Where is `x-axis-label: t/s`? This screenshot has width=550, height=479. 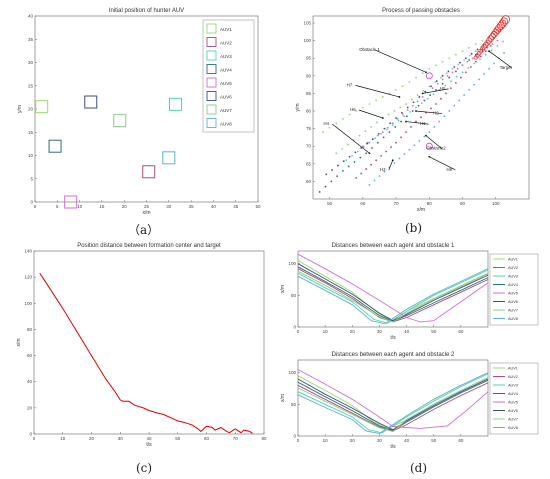
x-axis-label: t/s is located at coordinates (393, 338).